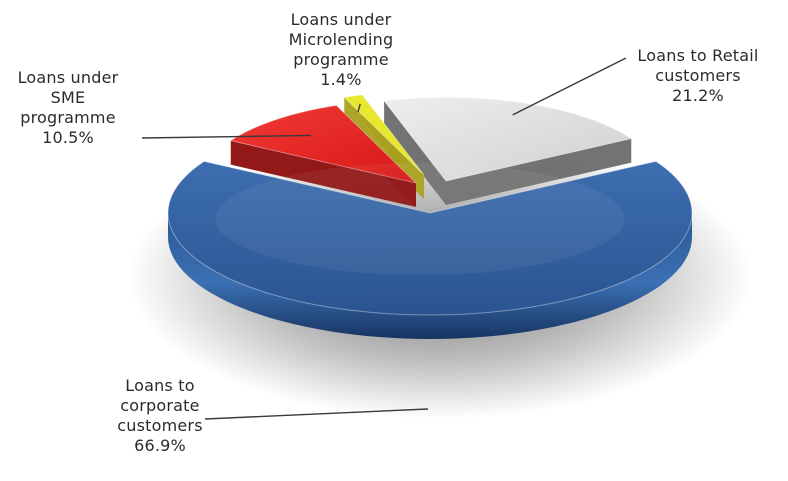 The width and height of the screenshot is (788, 481). Describe the element at coordinates (420, 219) in the screenshot. I see `pie-highlight` at that location.